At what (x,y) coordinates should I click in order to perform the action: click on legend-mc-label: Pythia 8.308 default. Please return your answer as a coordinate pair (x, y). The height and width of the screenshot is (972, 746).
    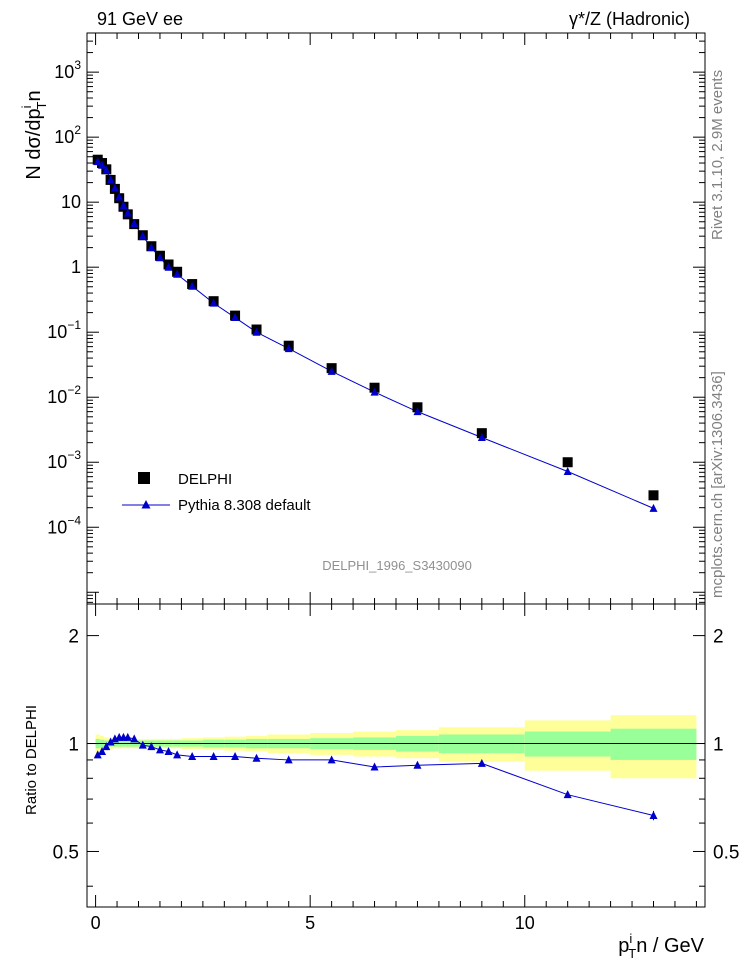
    Looking at the image, I should click on (244, 505).